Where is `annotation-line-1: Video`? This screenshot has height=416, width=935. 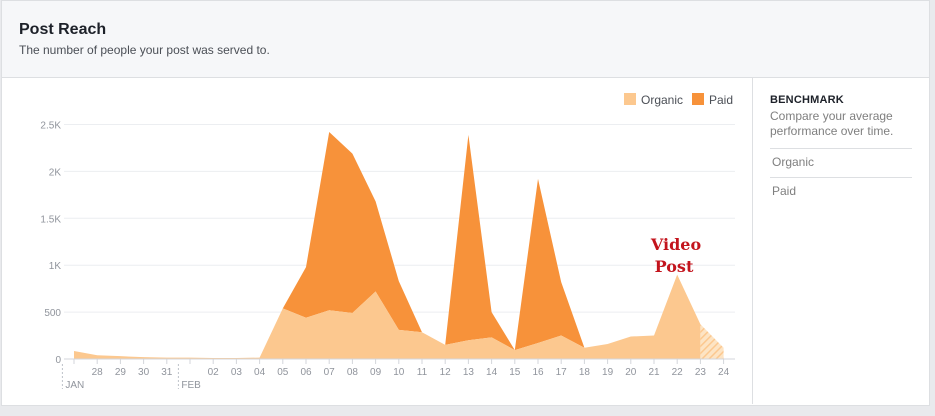 annotation-line-1: Video is located at coordinates (676, 244).